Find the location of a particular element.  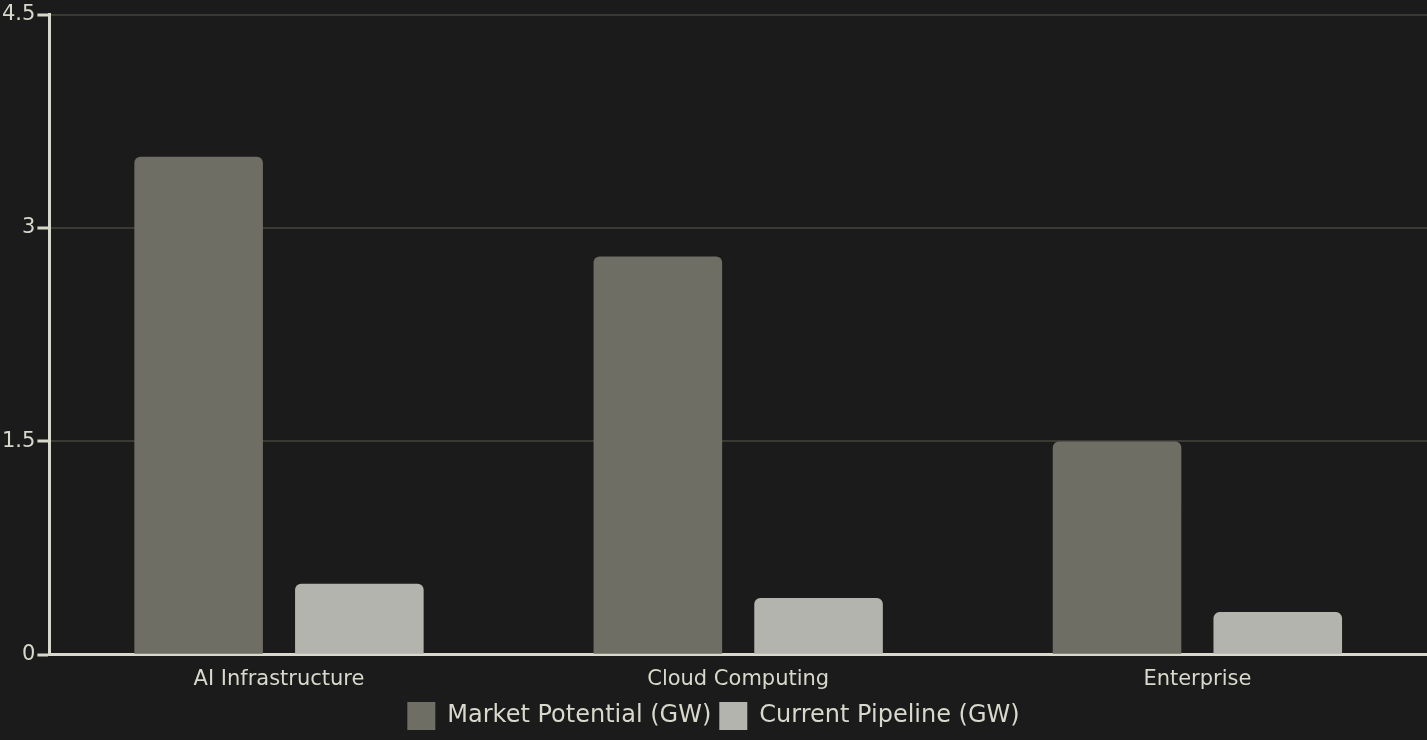

x-tick-label: Enterprise is located at coordinates (1197, 677).